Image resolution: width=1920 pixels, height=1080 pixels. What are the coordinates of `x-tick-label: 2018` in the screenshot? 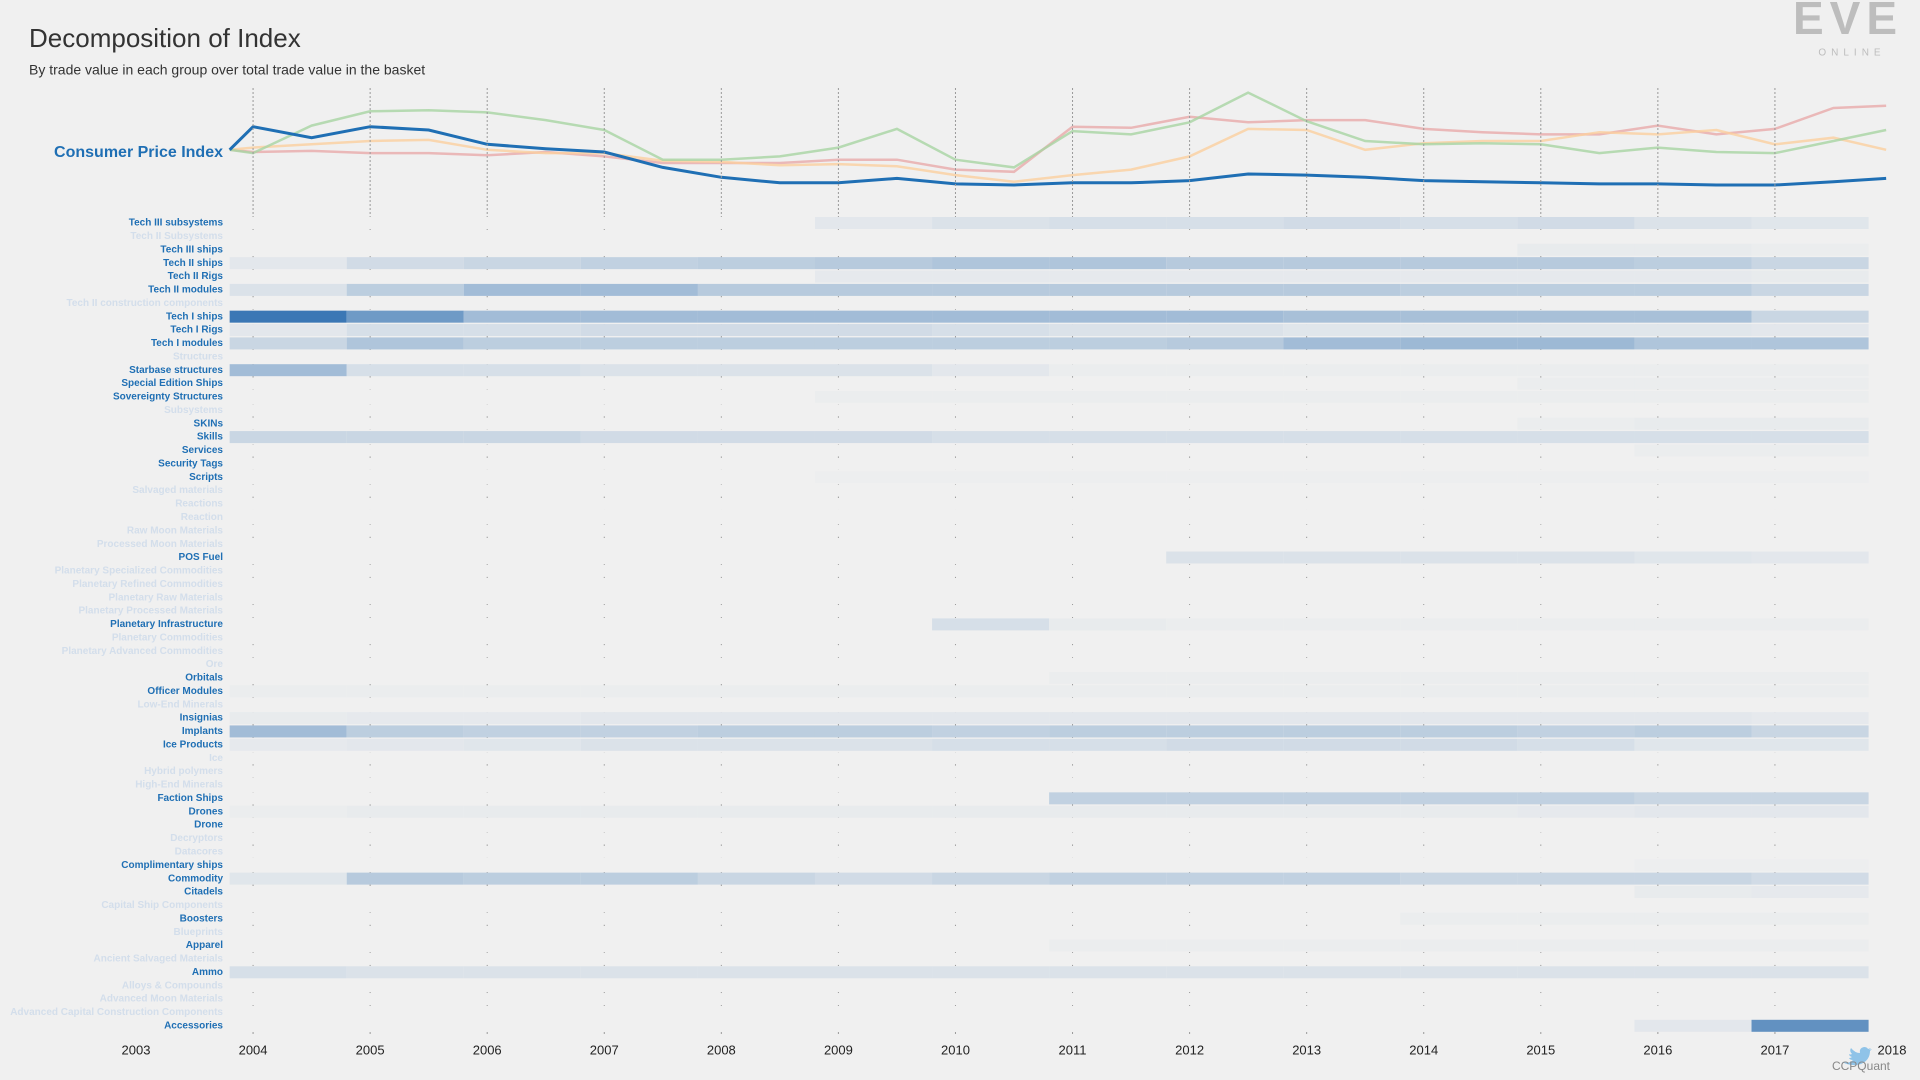 It's located at (1892, 1049).